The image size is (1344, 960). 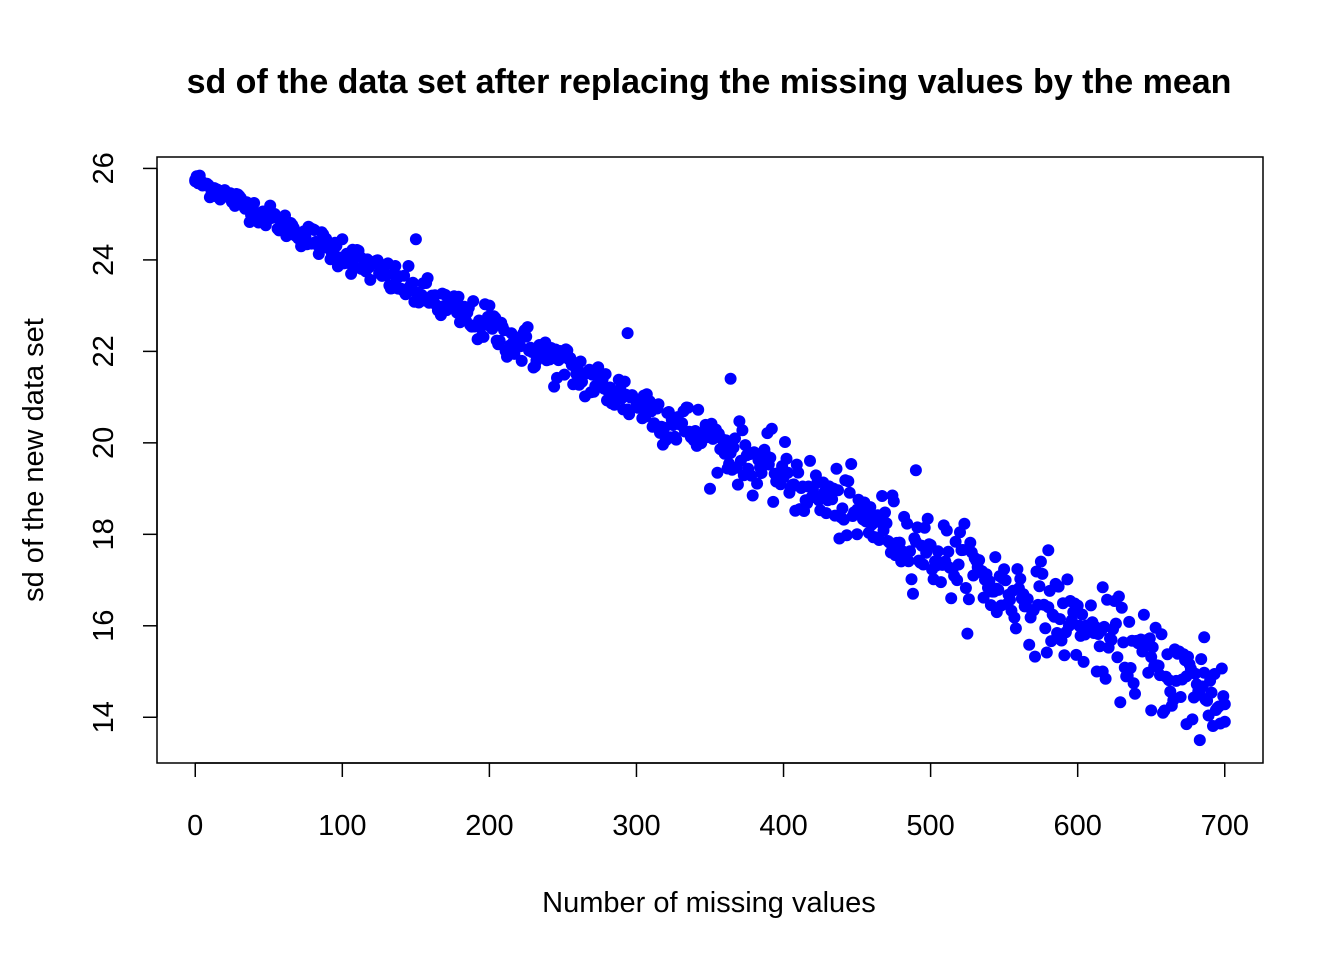 I want to click on x-tick-label: 0, so click(x=195, y=826).